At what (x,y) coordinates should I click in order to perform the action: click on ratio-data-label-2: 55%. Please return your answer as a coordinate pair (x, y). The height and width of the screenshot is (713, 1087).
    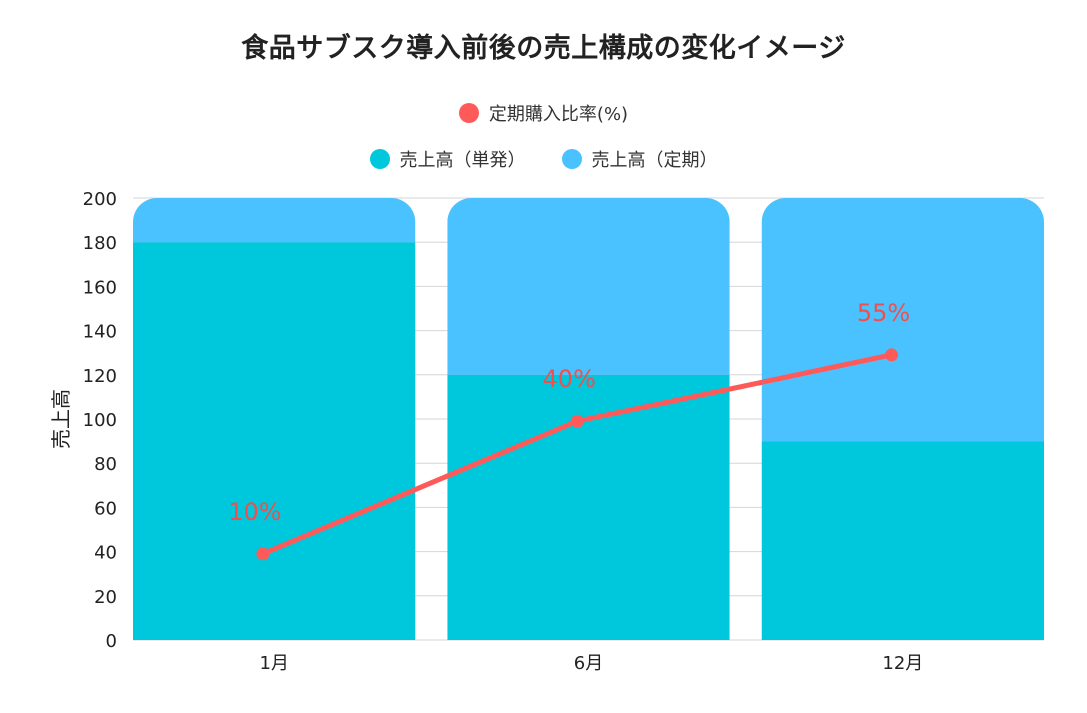
    Looking at the image, I should click on (883, 313).